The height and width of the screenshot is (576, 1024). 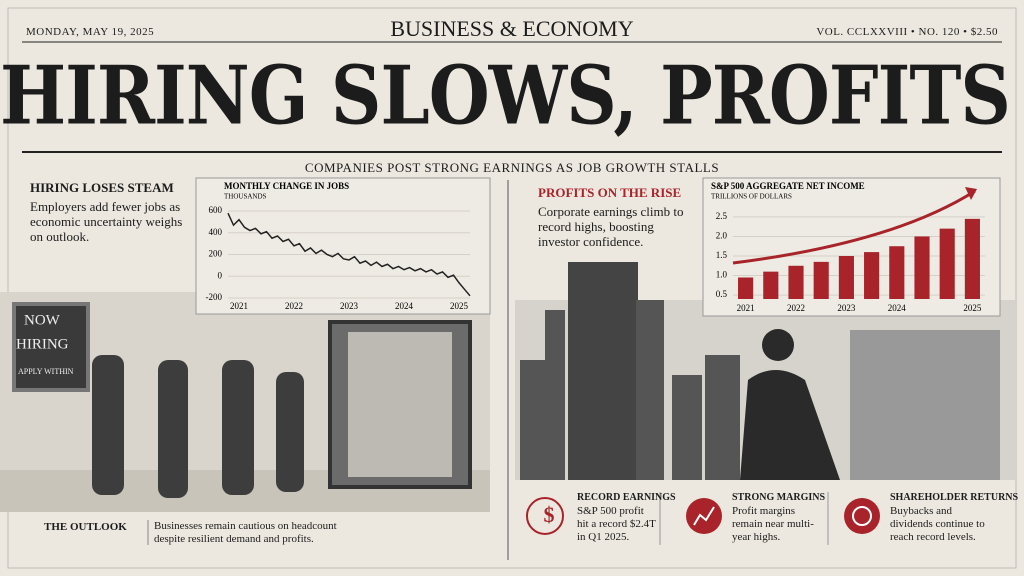 I want to click on chart-box, so click(x=343, y=246).